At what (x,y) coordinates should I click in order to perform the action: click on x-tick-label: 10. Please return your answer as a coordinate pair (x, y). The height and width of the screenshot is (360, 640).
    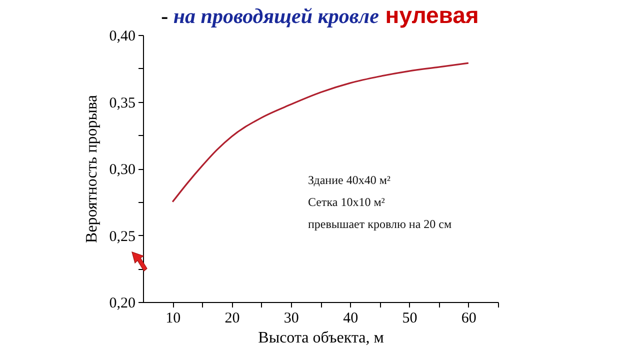
    Looking at the image, I should click on (173, 318).